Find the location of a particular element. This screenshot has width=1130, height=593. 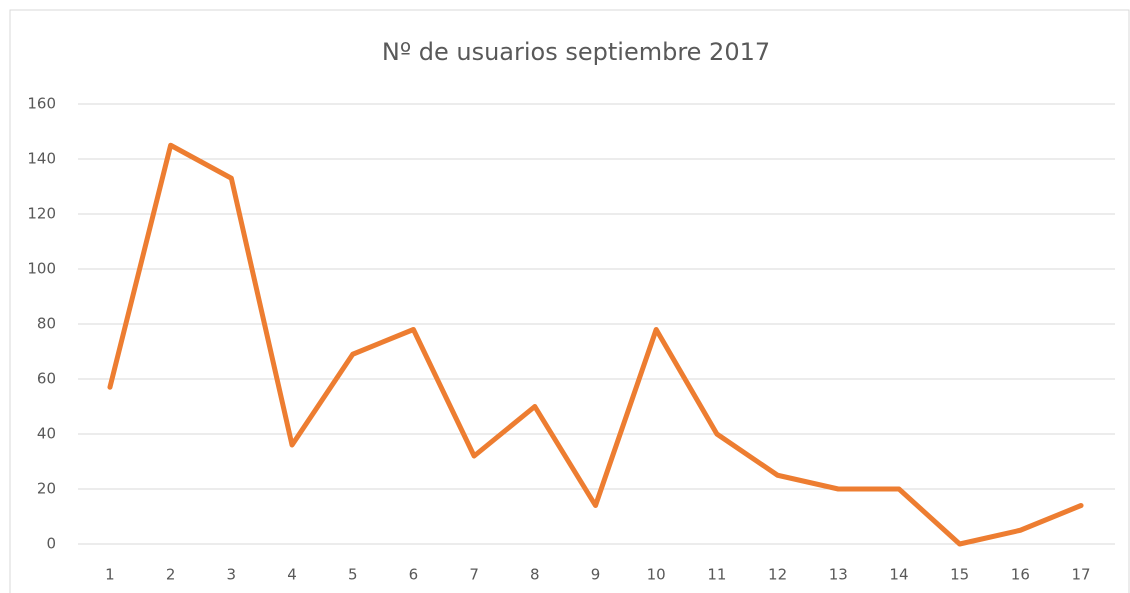

x-tick-label: 7 is located at coordinates (474, 575).